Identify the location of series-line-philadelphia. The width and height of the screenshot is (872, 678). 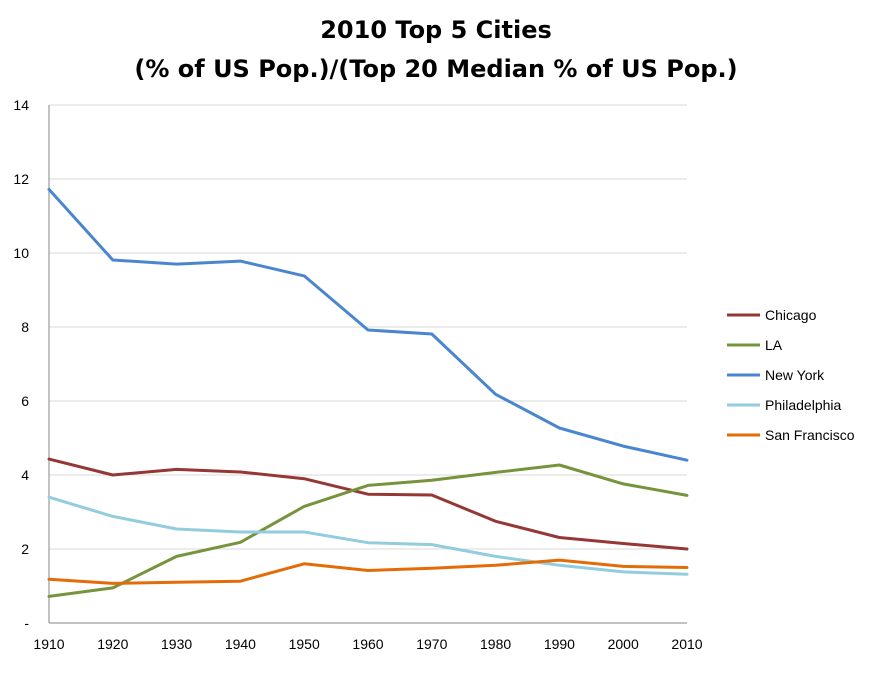
(368, 535).